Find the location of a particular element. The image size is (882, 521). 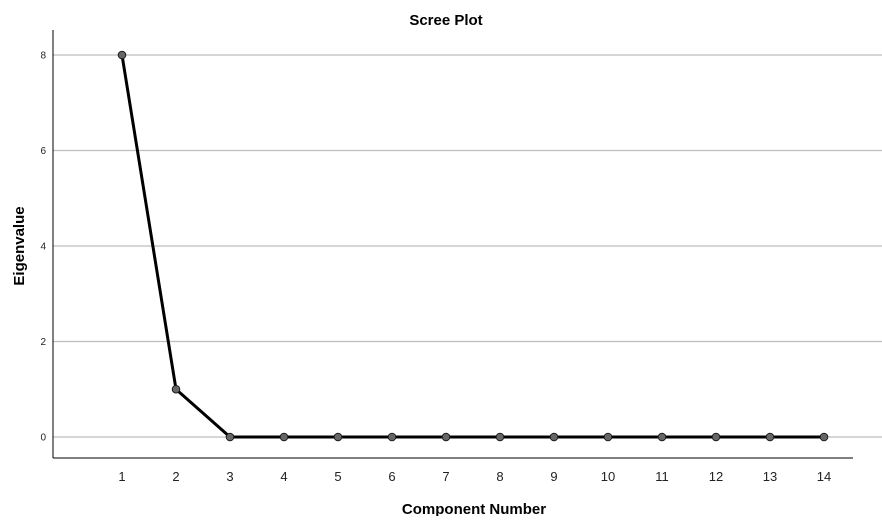

x-tick-label: 6 is located at coordinates (391, 476).